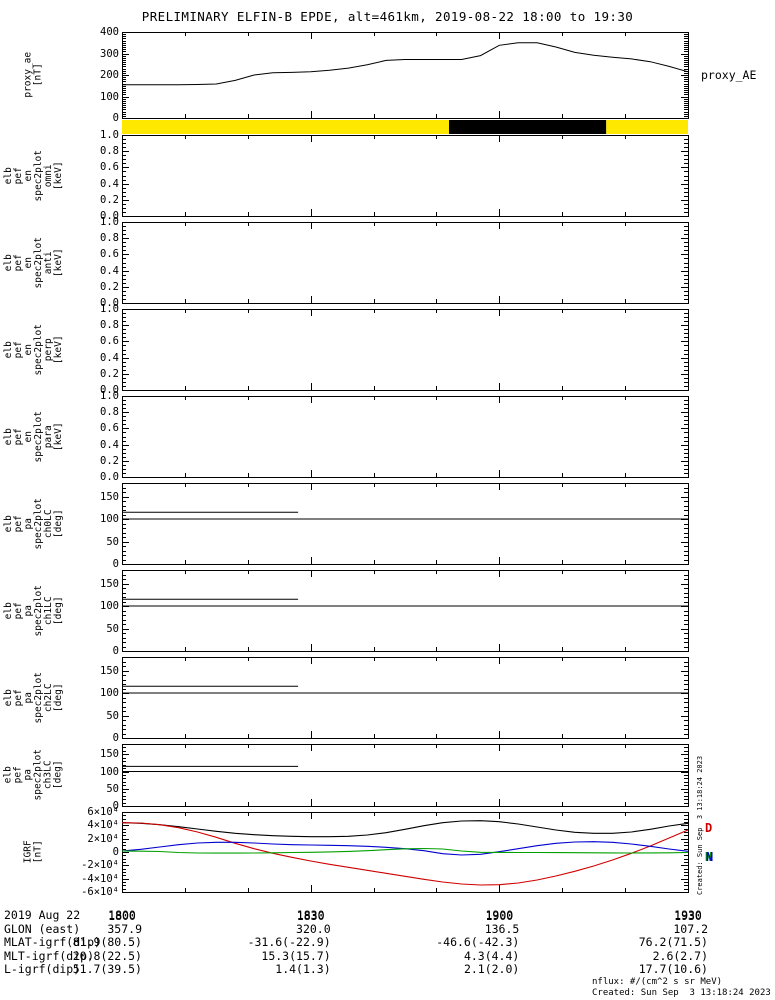  Describe the element at coordinates (100, 865) in the screenshot. I see `ytick-label-p10-2: -2×10⁴` at that location.